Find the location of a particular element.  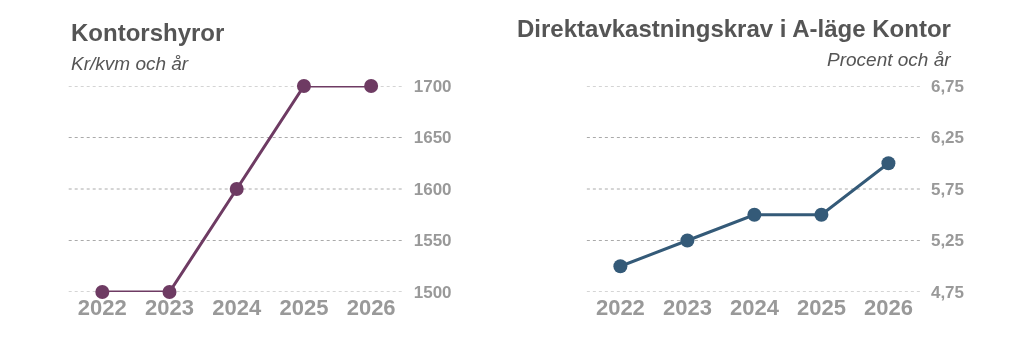

y-tick-label: 1700 is located at coordinates (432, 86).